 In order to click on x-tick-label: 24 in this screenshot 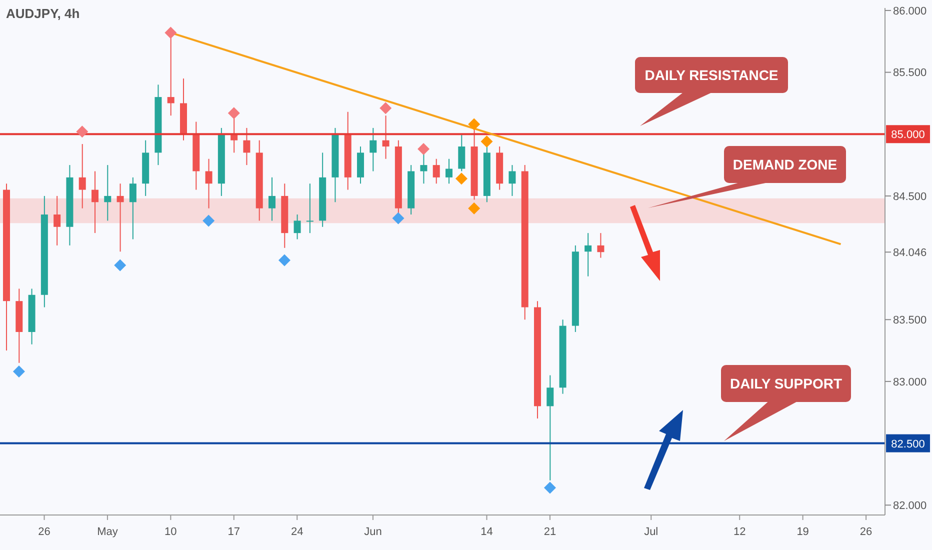, I will do `click(297, 532)`.